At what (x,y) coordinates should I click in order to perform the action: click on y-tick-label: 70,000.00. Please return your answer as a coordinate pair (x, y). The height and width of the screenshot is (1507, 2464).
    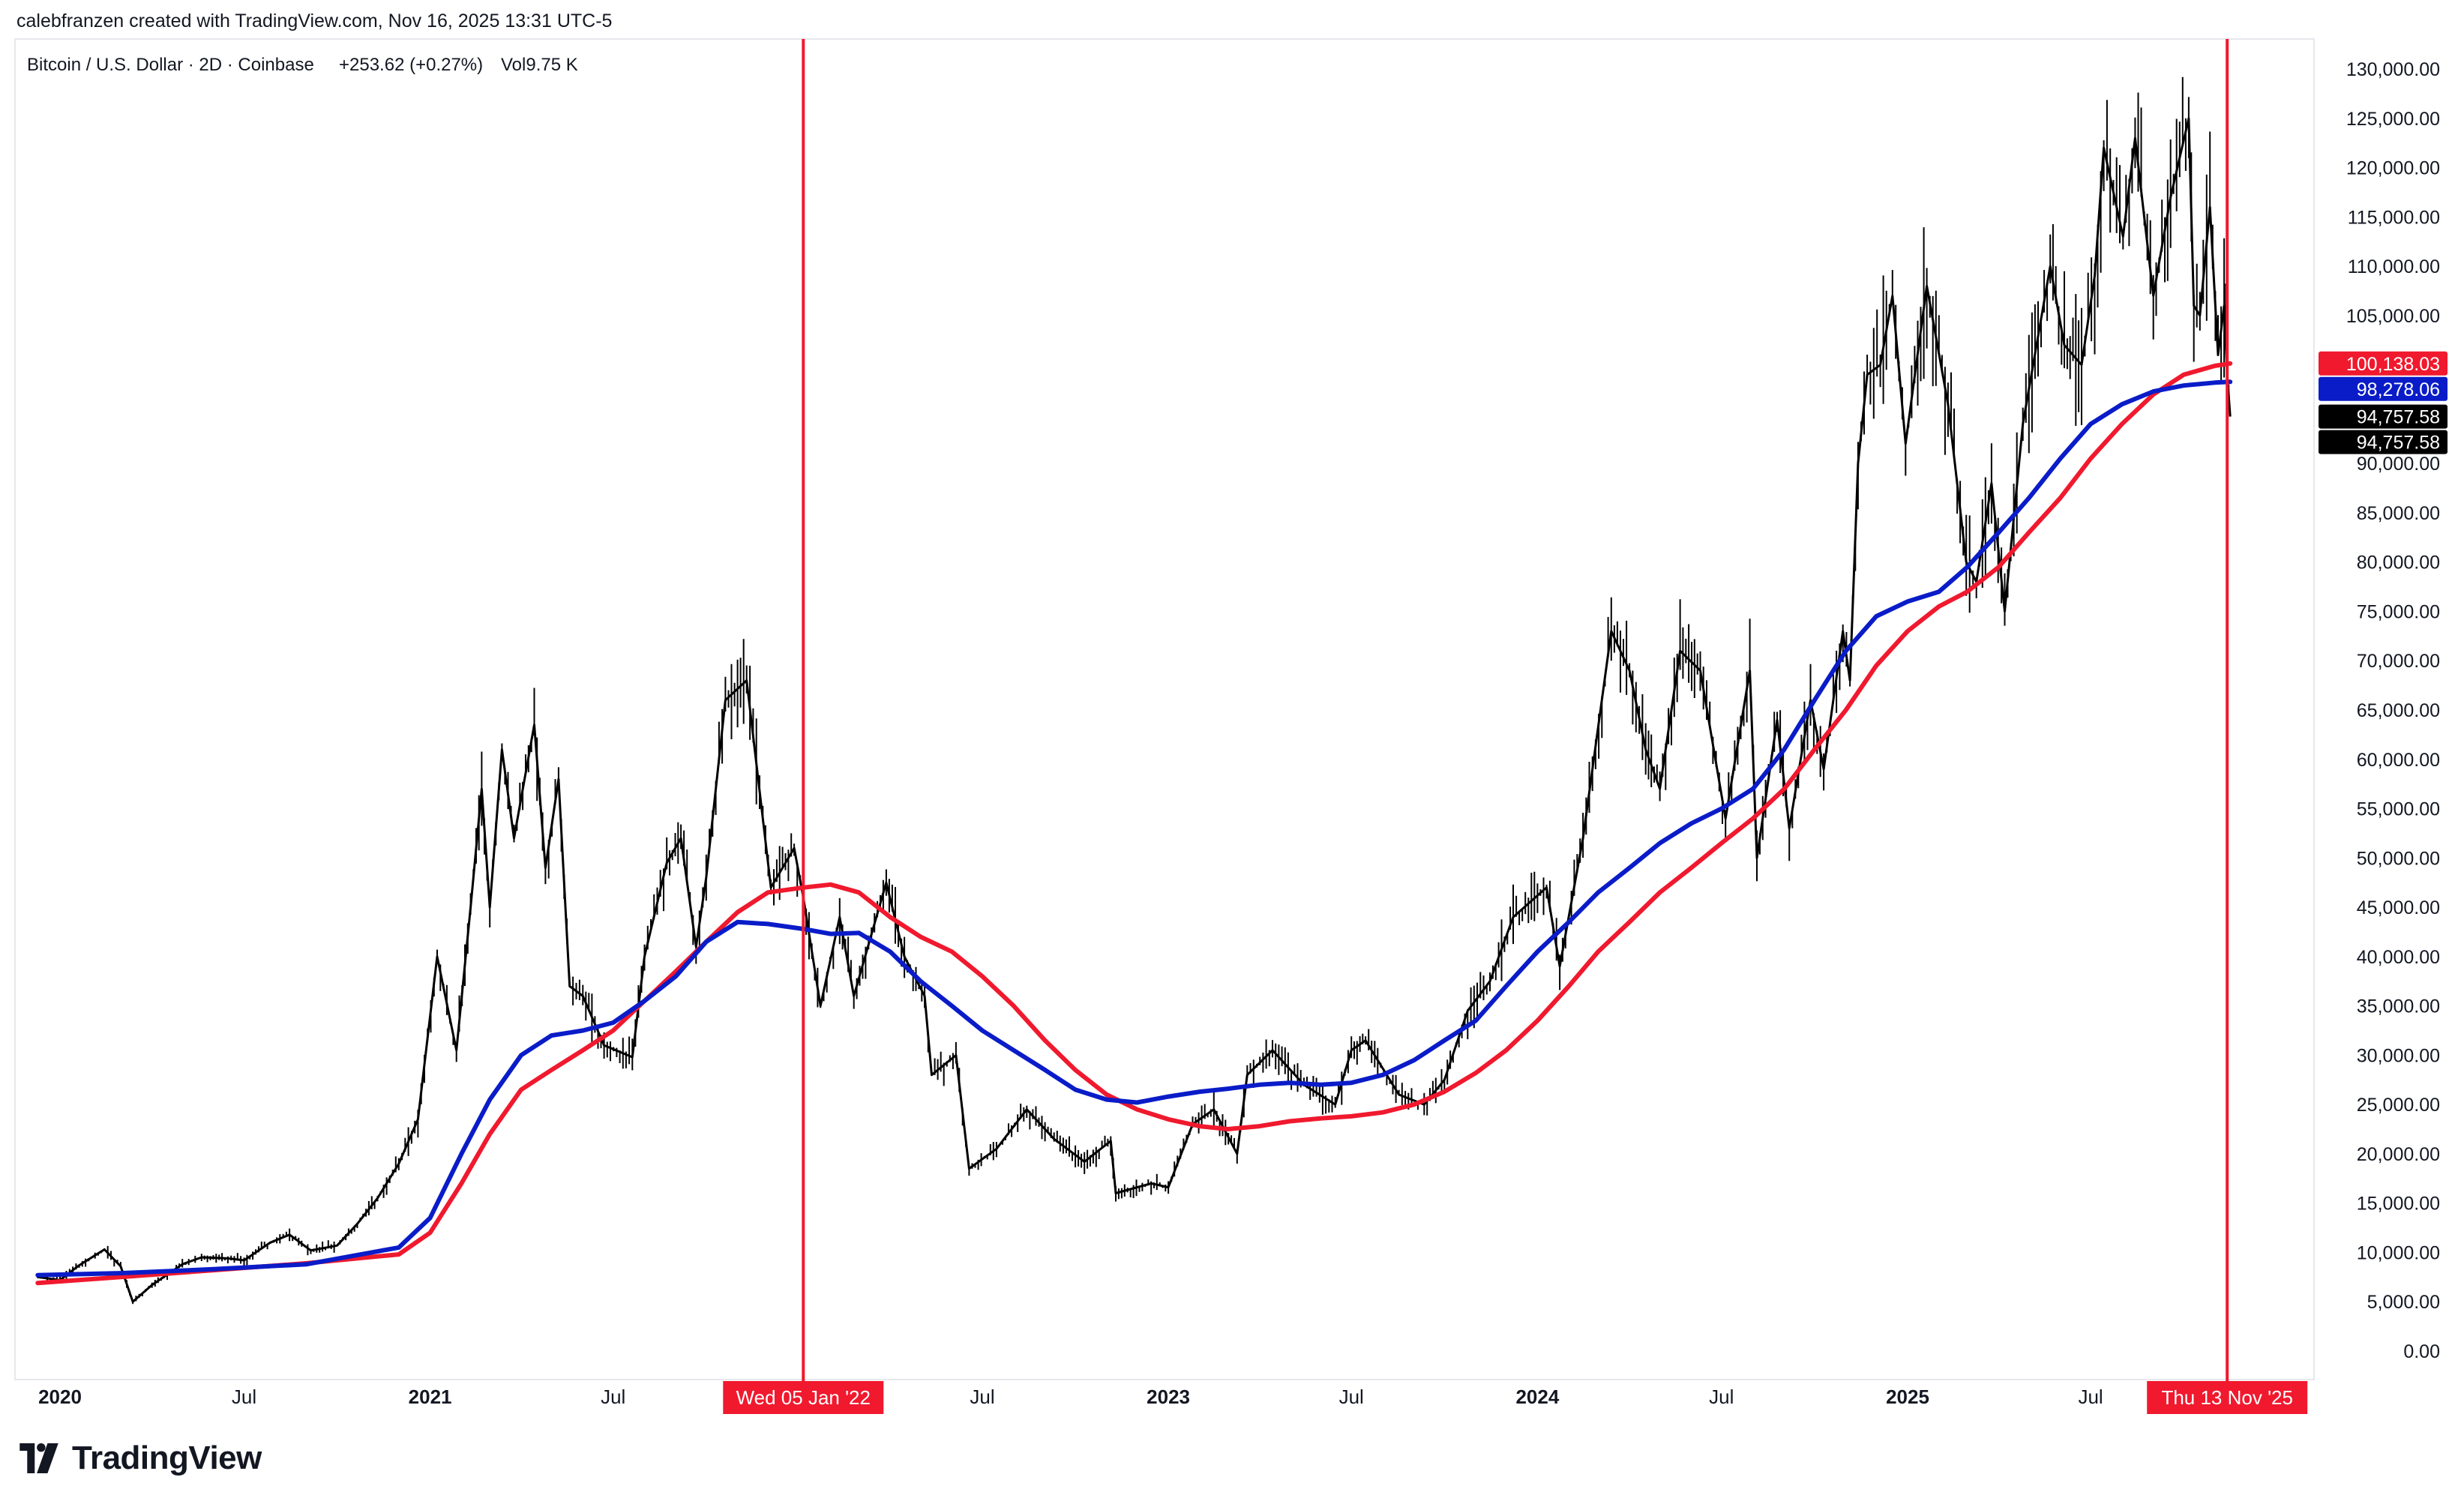
    Looking at the image, I should click on (2398, 661).